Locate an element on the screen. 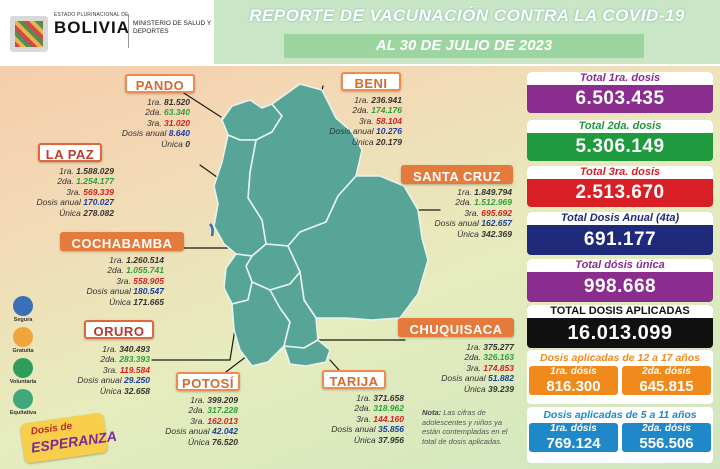 This screenshot has width=720, height=469. age-12-17-second: 2da. dósis 645.815 is located at coordinates (666, 380).